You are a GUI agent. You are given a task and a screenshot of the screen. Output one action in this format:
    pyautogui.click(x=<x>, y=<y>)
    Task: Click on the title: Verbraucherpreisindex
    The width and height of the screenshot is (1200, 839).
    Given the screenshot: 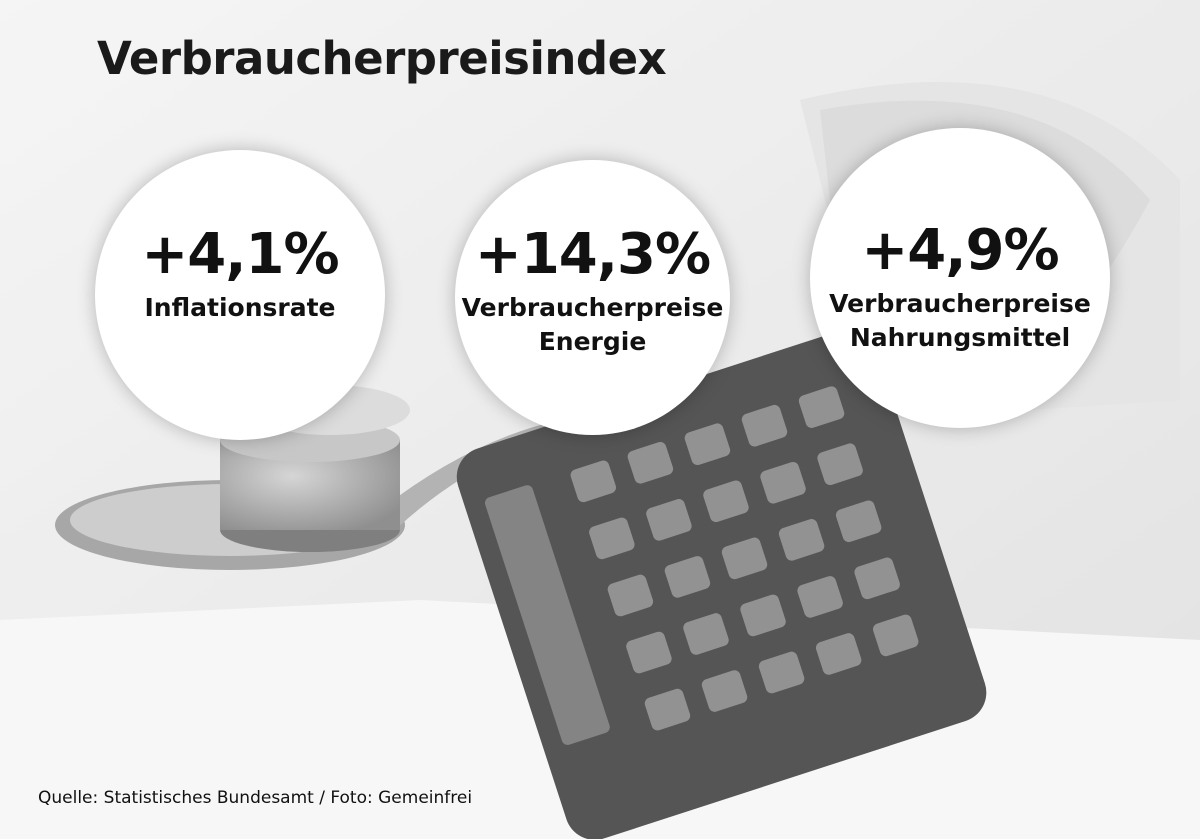 What is the action you would take?
    pyautogui.click(x=382, y=58)
    